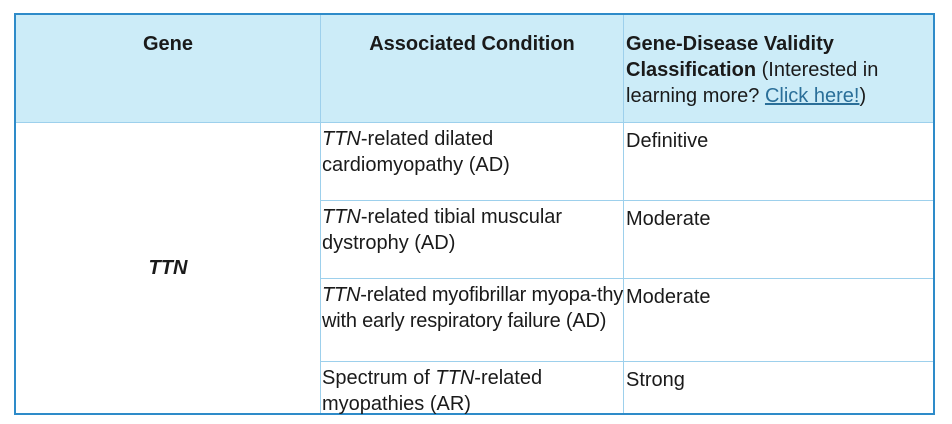  I want to click on condition-text: -related myopathies (AR), so click(432, 391).